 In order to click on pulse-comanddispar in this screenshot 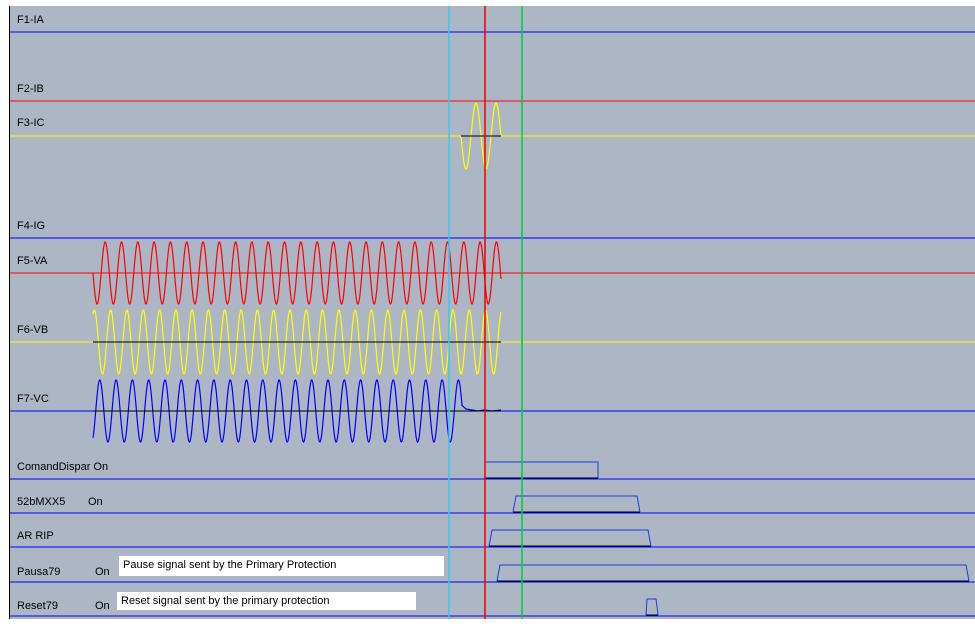, I will do `click(541, 469)`.